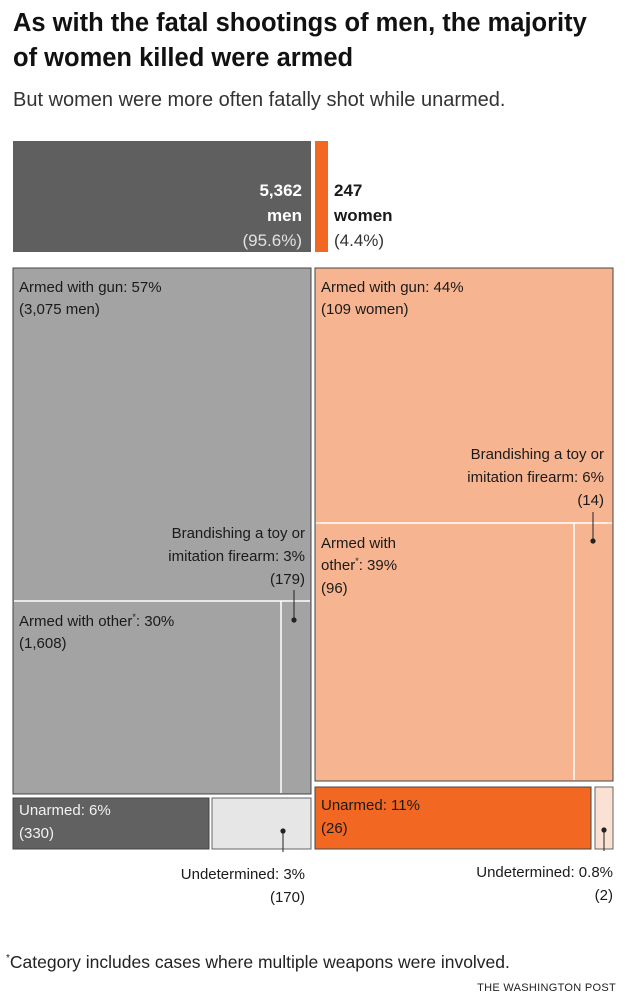  What do you see at coordinates (365, 309) in the screenshot?
I see `women-gun-count: (109 women)` at bounding box center [365, 309].